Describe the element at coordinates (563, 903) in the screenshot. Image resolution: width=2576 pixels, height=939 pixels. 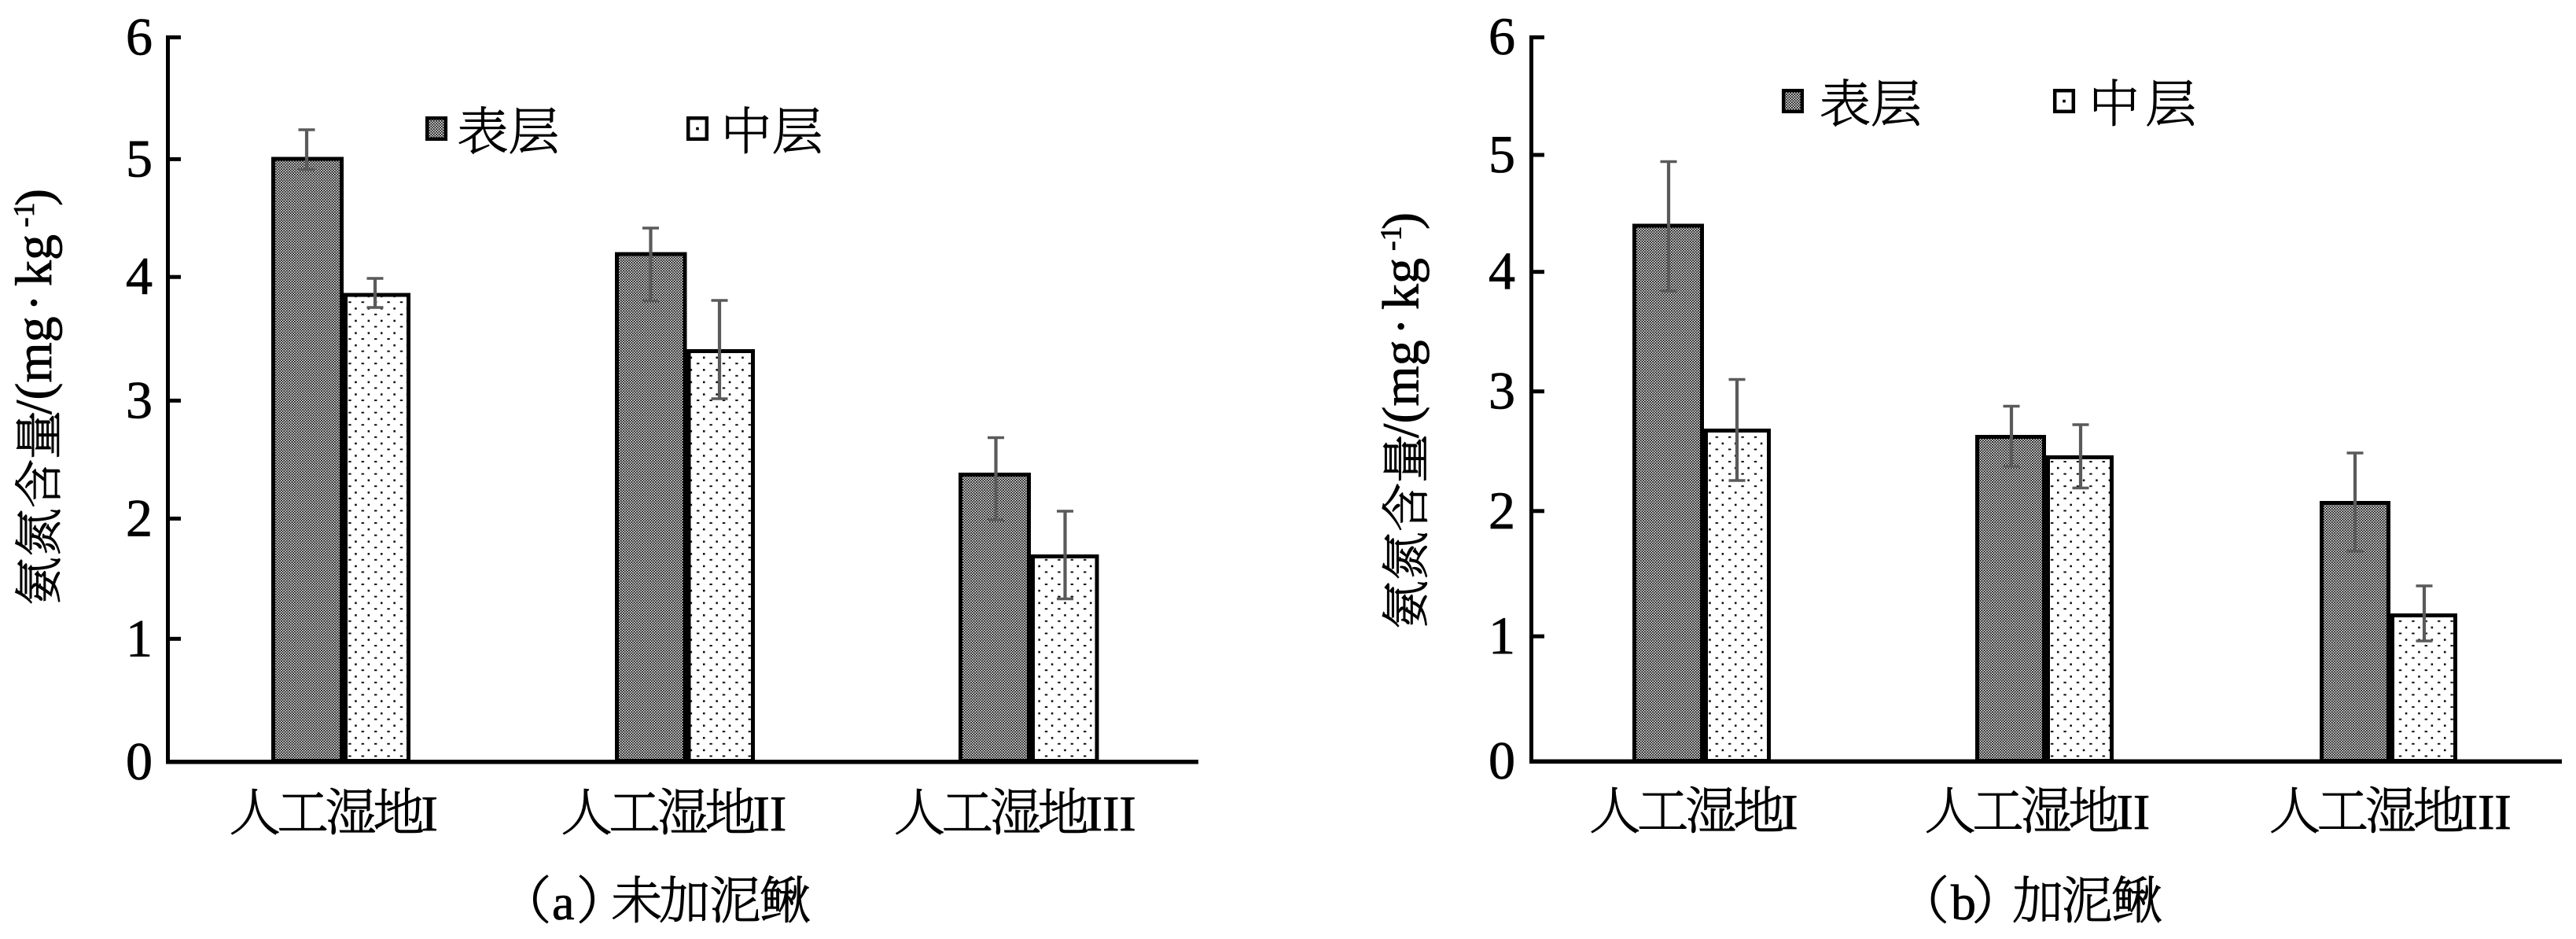
I see `svg-text: a` at that location.